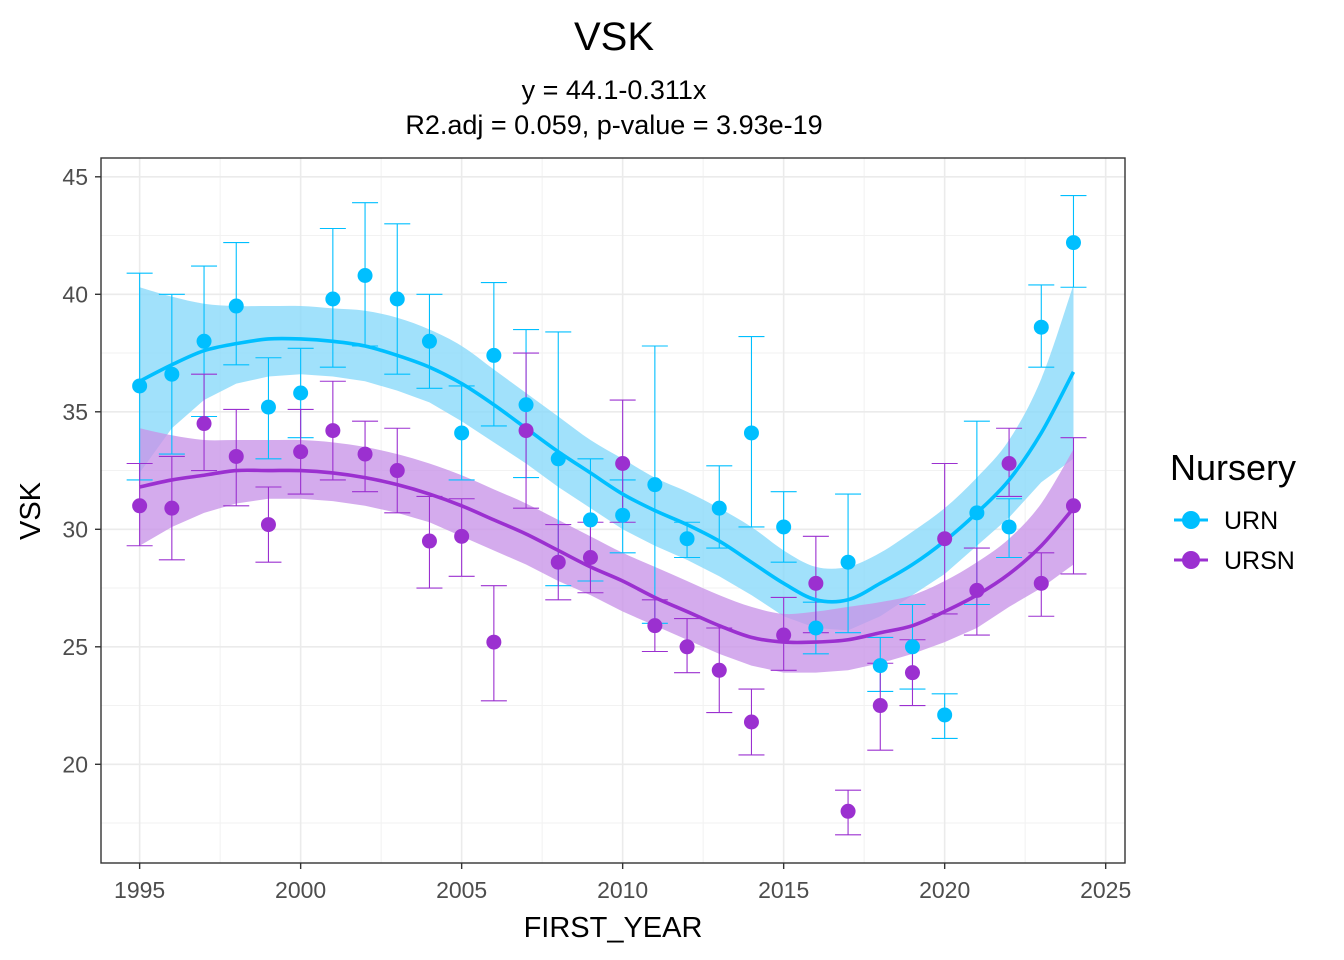  What do you see at coordinates (622, 890) in the screenshot?
I see `x-tick-label: 2010` at bounding box center [622, 890].